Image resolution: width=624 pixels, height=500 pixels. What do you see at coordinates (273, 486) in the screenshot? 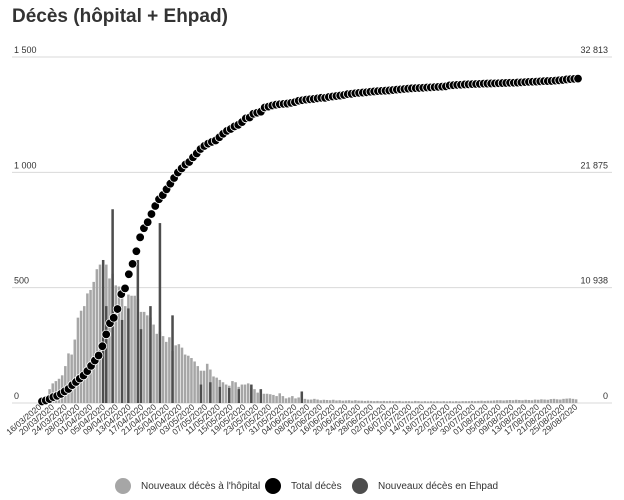
I see `legend-swatch-total` at bounding box center [273, 486].